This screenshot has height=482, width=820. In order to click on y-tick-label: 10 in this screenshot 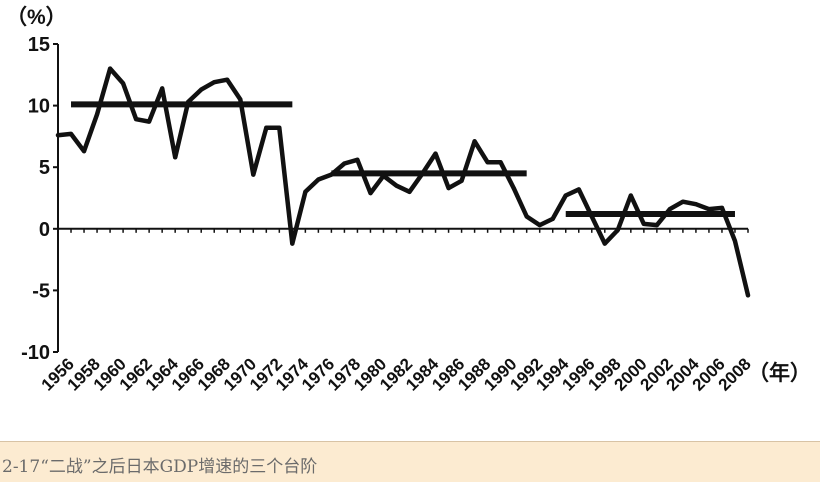, I will do `click(39, 107)`.